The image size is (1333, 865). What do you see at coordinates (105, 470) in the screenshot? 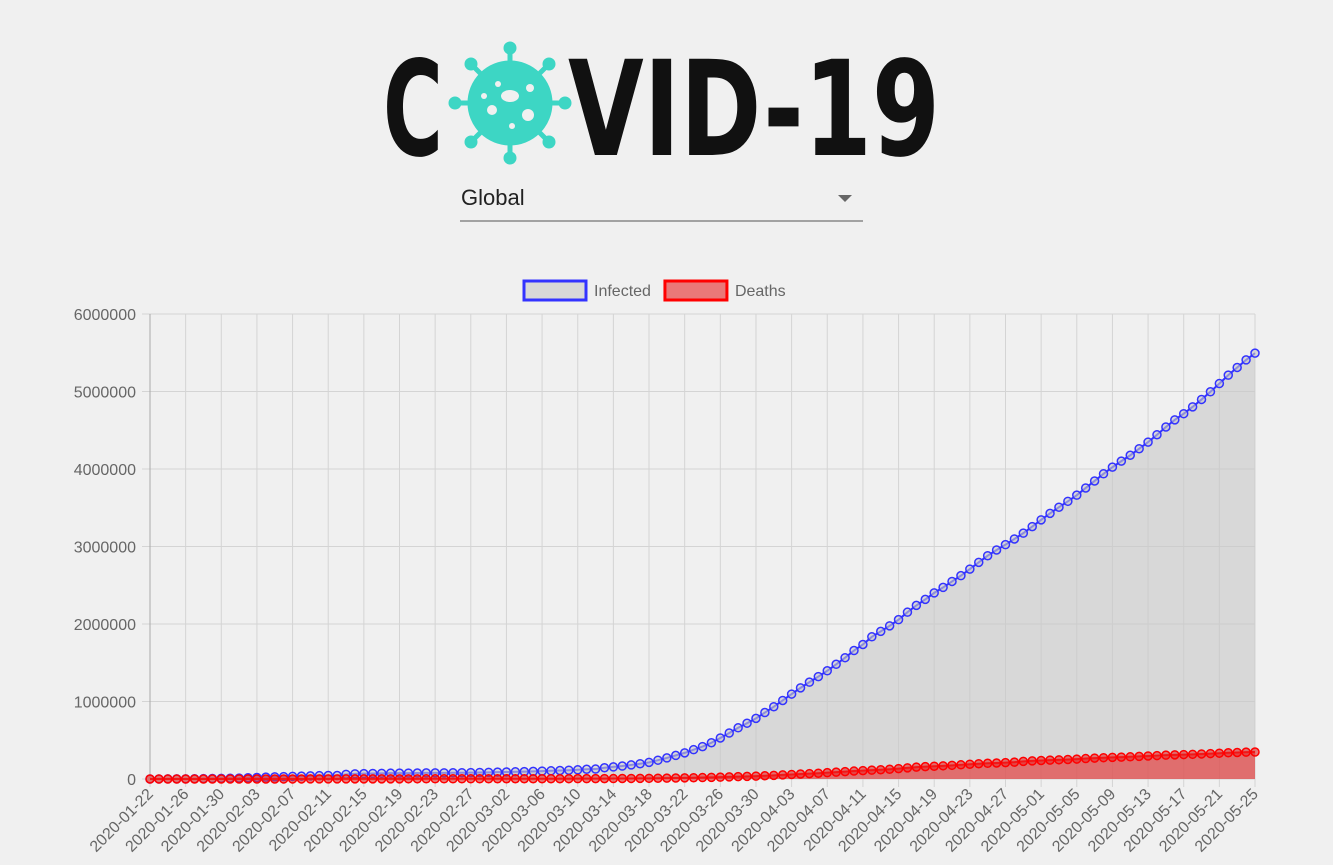
I see `y-tick-label: 4000000` at bounding box center [105, 470].